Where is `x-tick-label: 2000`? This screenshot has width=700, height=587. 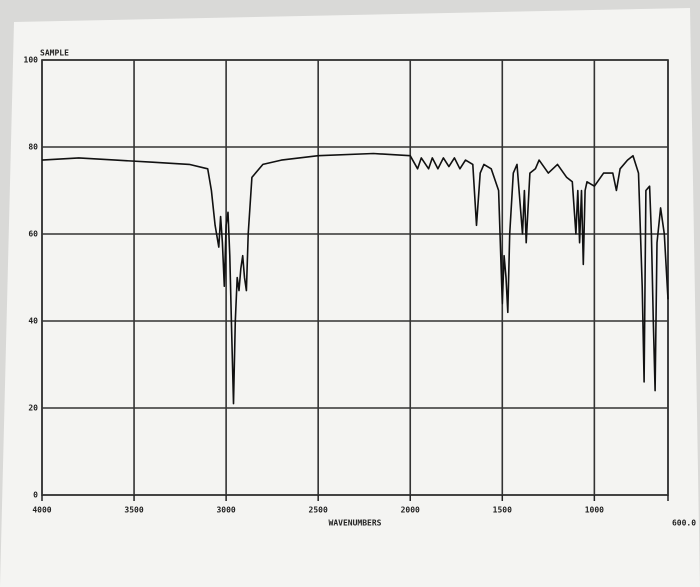 x-tick-label: 2000 is located at coordinates (410, 510).